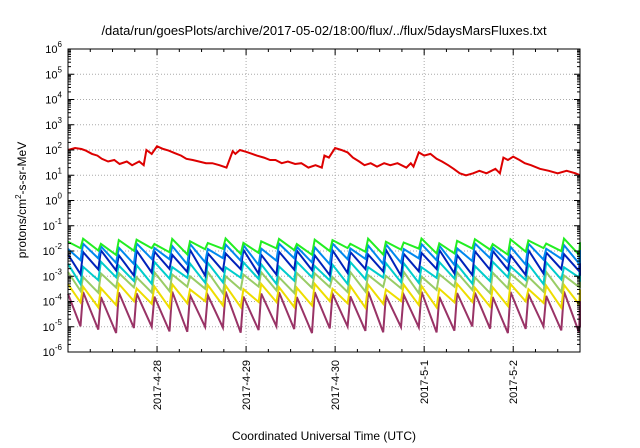 This screenshot has height=448, width=640. I want to click on x-tick-label: 2017-5-1, so click(425, 382).